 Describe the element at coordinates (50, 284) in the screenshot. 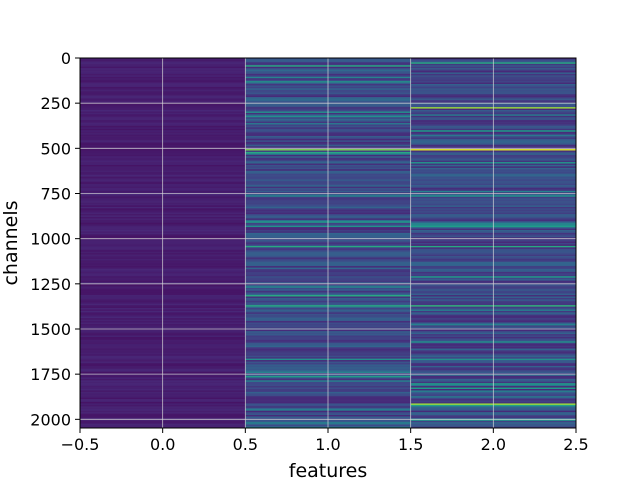

I see `y-tick-label: 1250` at that location.